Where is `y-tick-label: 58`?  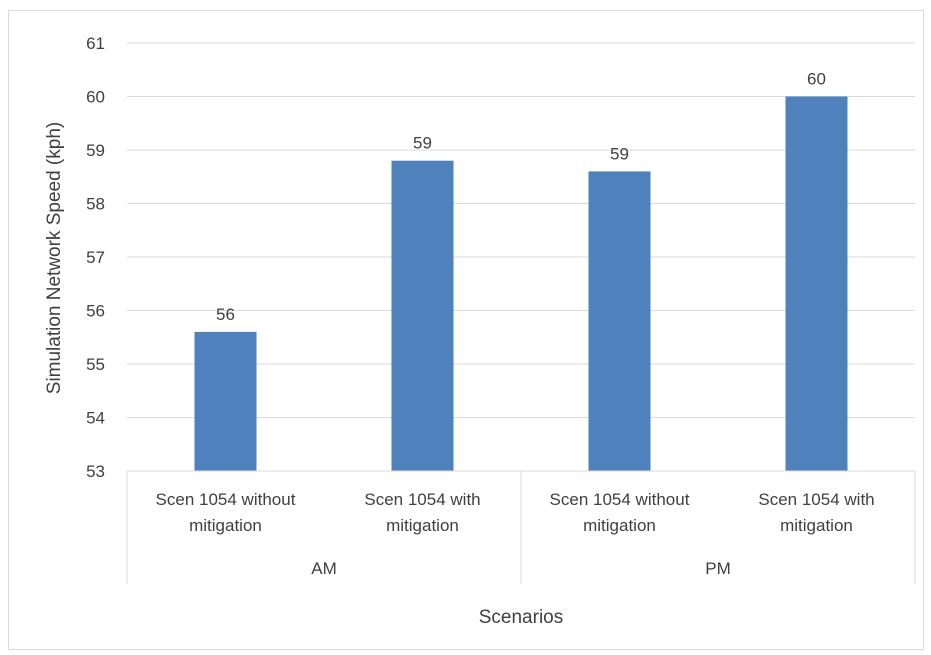 y-tick-label: 58 is located at coordinates (95, 204).